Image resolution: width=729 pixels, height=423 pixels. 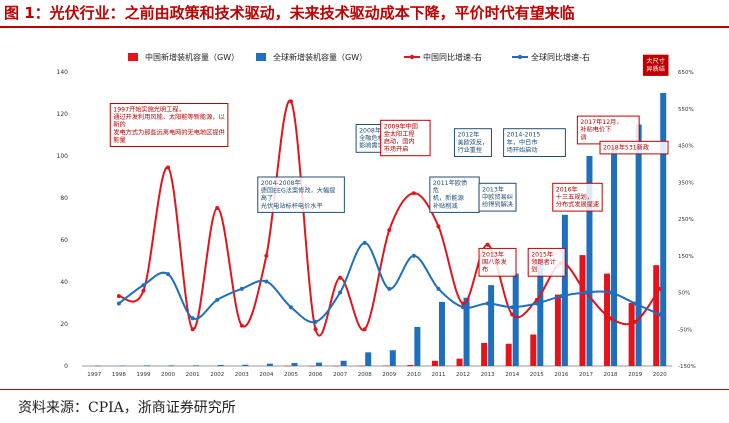 What do you see at coordinates (524, 135) in the screenshot?
I see `annotation-text: 2014-2015` at bounding box center [524, 135].